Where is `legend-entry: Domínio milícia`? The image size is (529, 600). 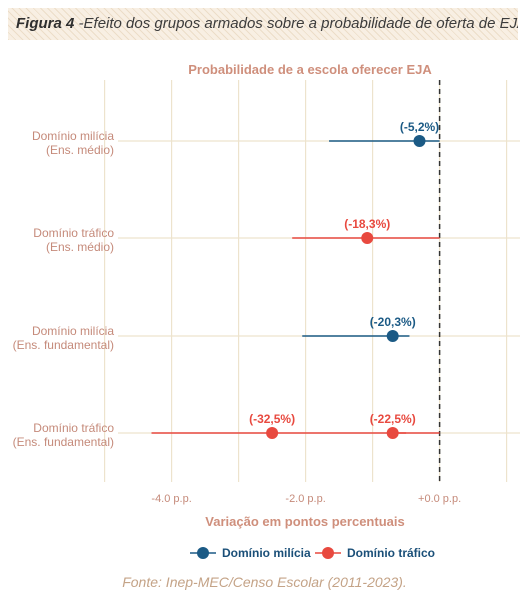 legend-entry: Domínio milícia is located at coordinates (266, 553).